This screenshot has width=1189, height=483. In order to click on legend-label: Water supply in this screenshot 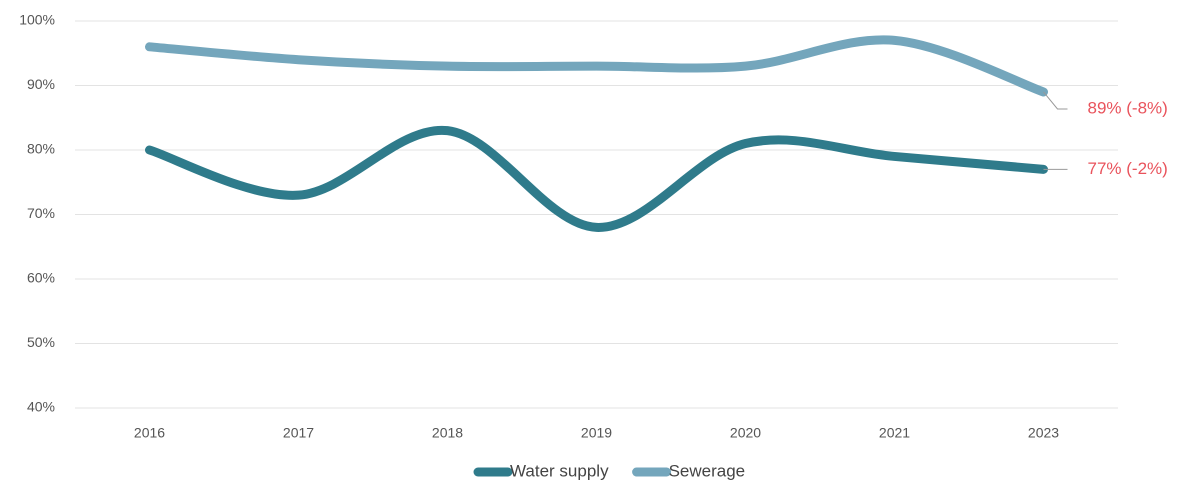, I will do `click(559, 470)`.